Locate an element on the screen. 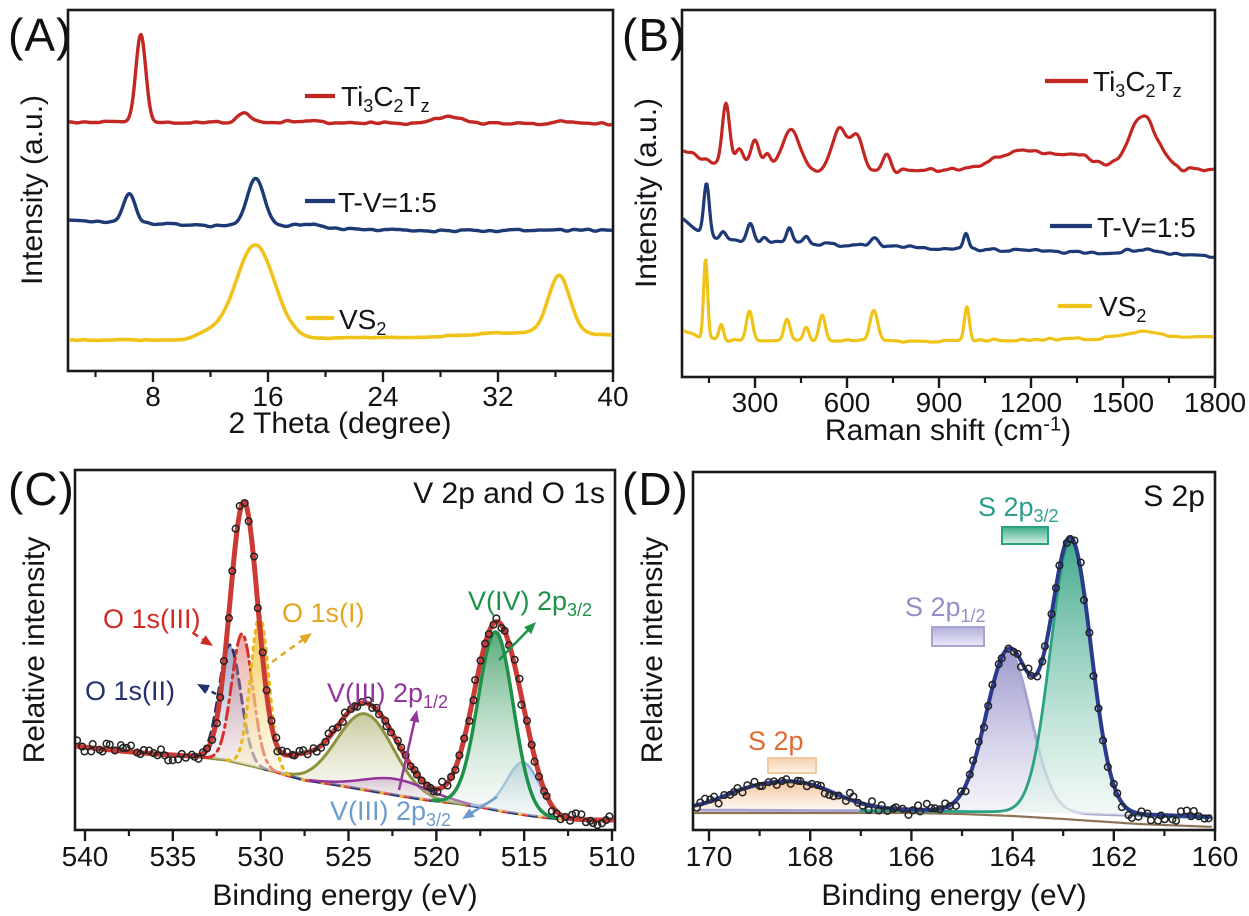 The width and height of the screenshot is (1249, 916). svg-text: 535 is located at coordinates (172, 856).